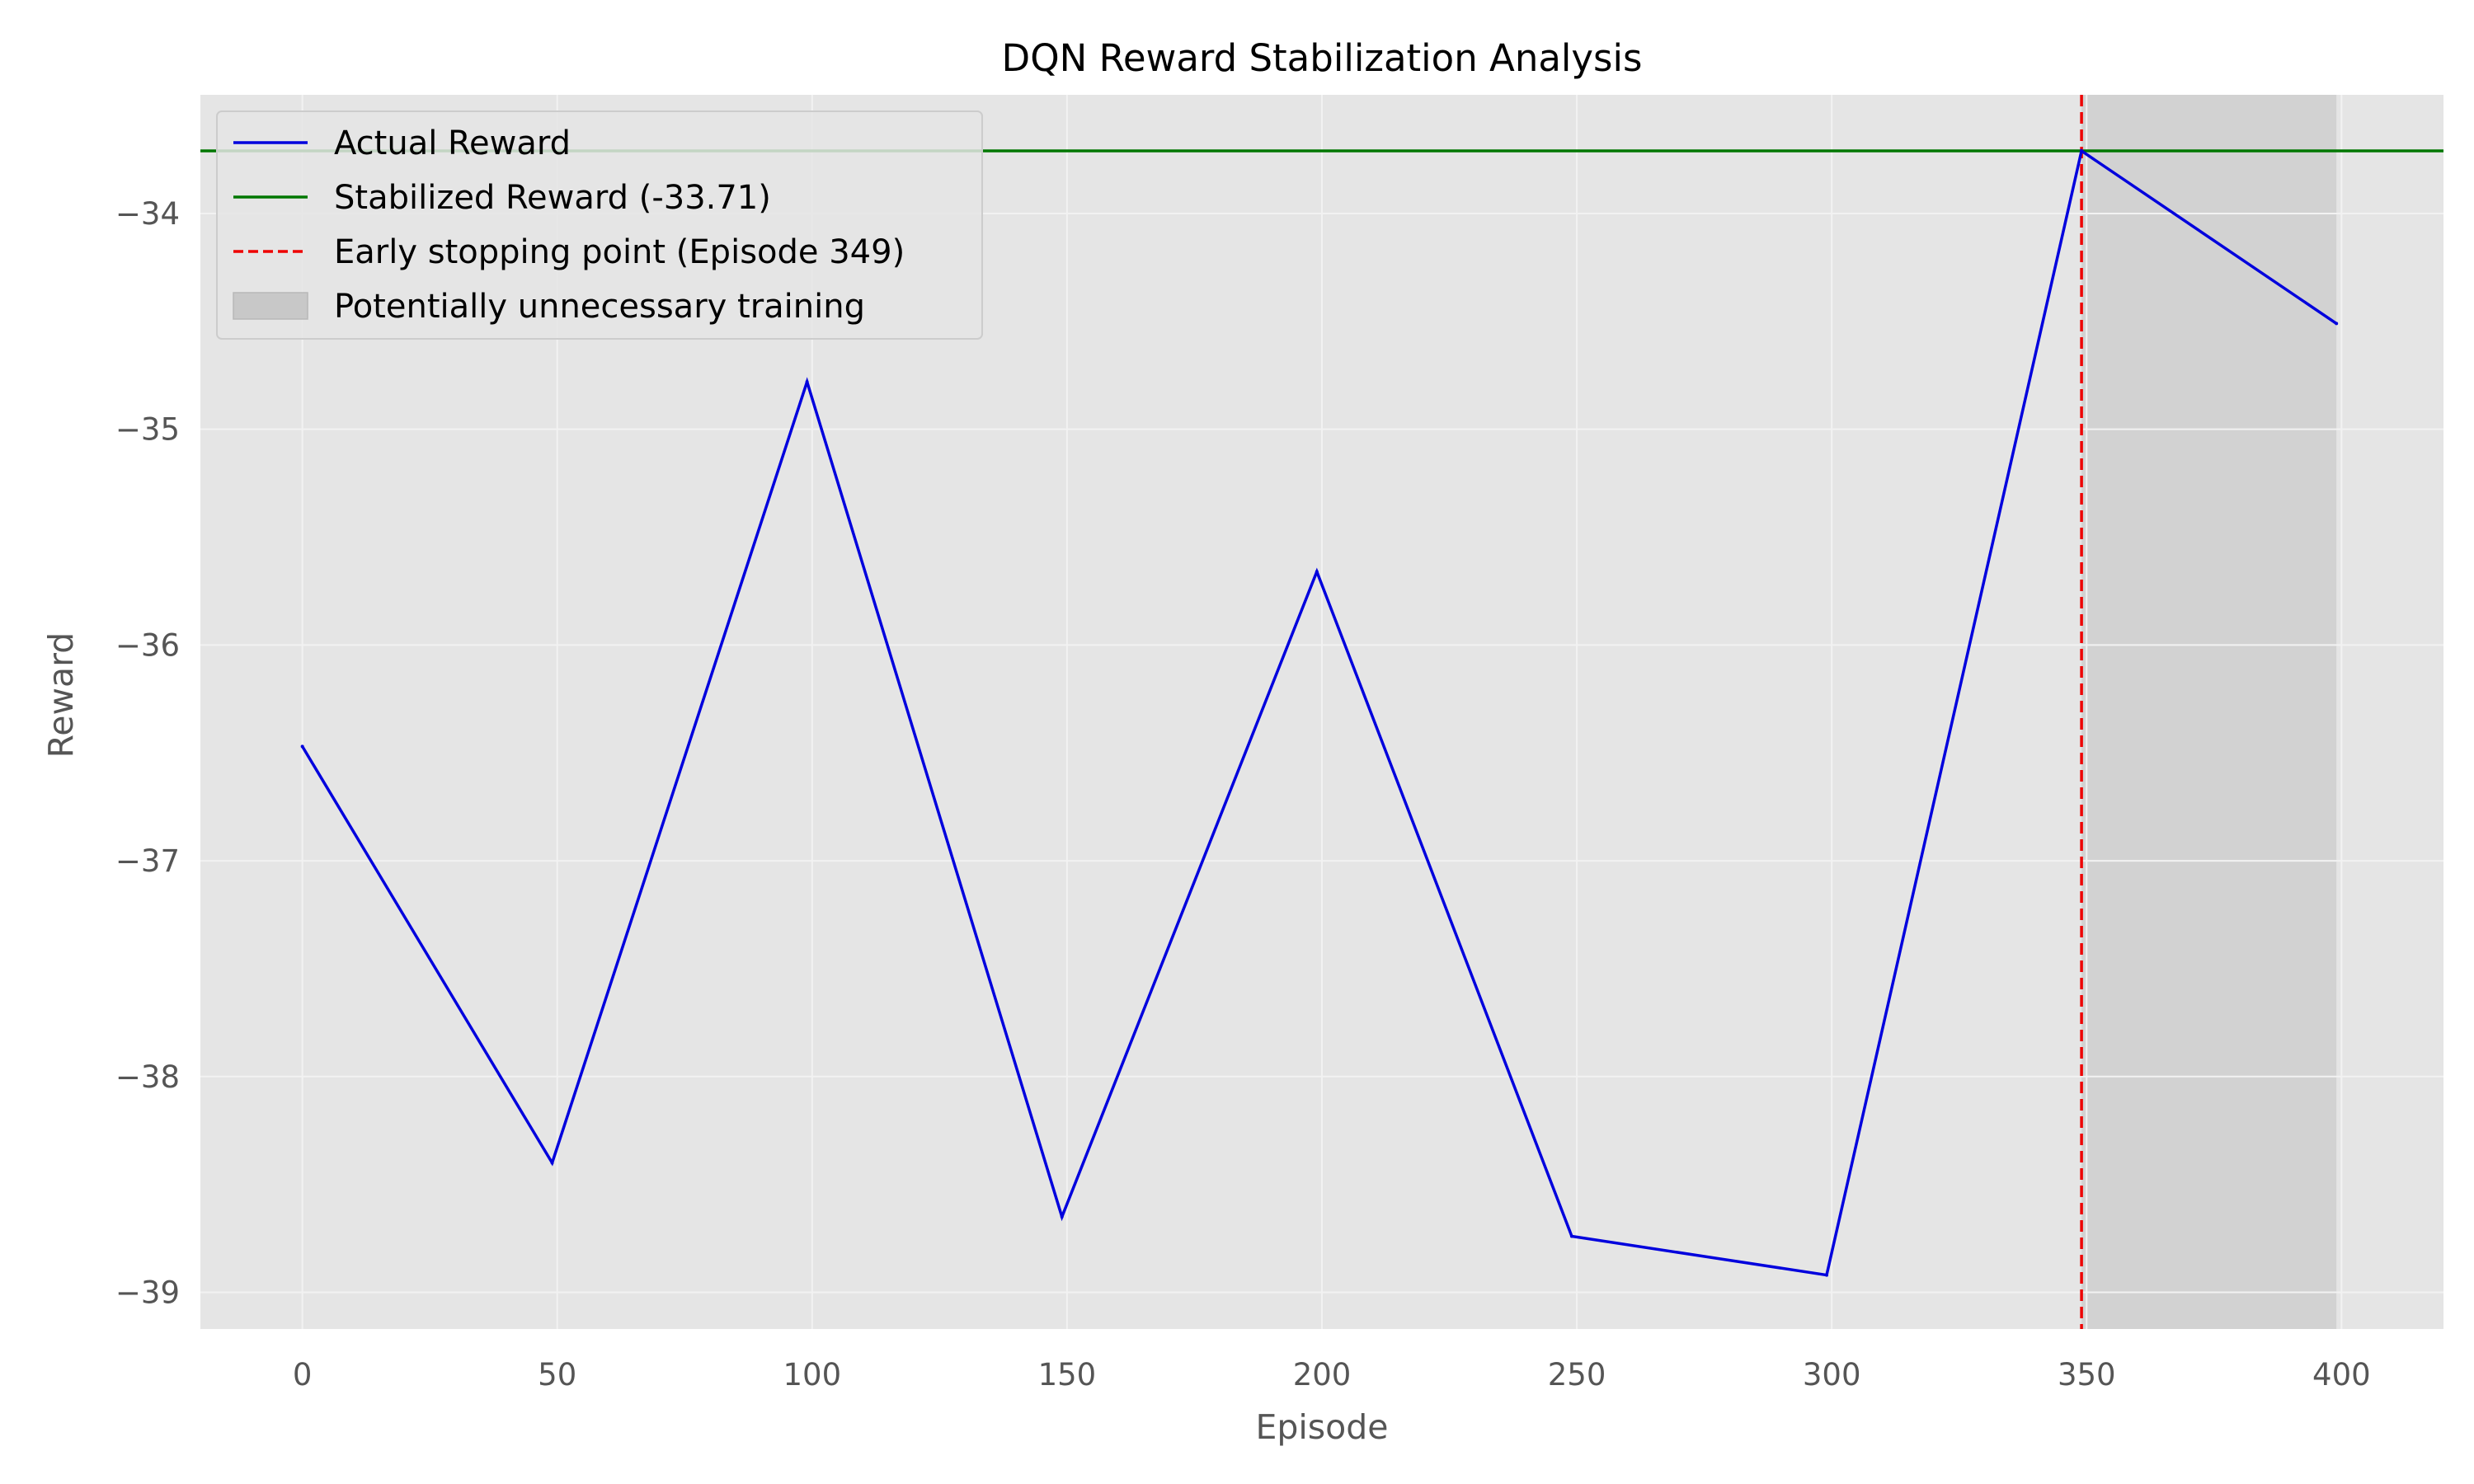 The width and height of the screenshot is (2474, 1484). Describe the element at coordinates (2341, 1374) in the screenshot. I see `x-tick-label-8: 400` at that location.